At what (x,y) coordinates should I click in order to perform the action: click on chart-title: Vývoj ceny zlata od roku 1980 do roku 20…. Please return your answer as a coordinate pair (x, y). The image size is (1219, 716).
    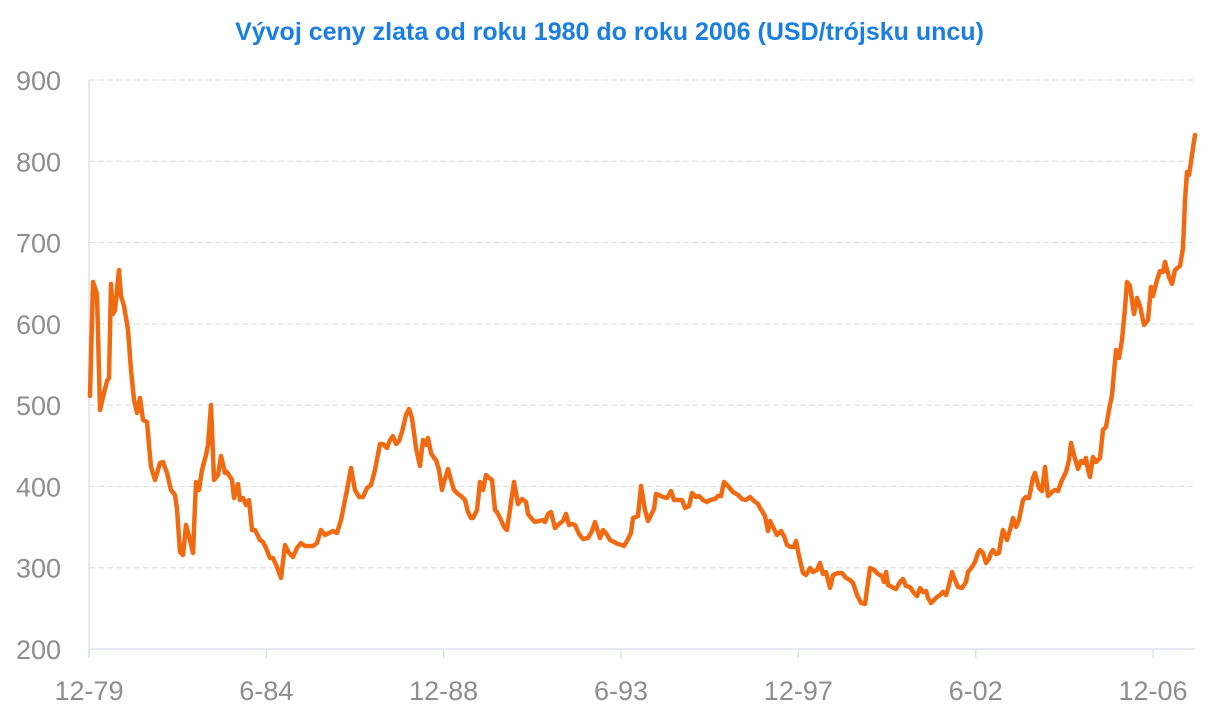
    Looking at the image, I should click on (609, 32).